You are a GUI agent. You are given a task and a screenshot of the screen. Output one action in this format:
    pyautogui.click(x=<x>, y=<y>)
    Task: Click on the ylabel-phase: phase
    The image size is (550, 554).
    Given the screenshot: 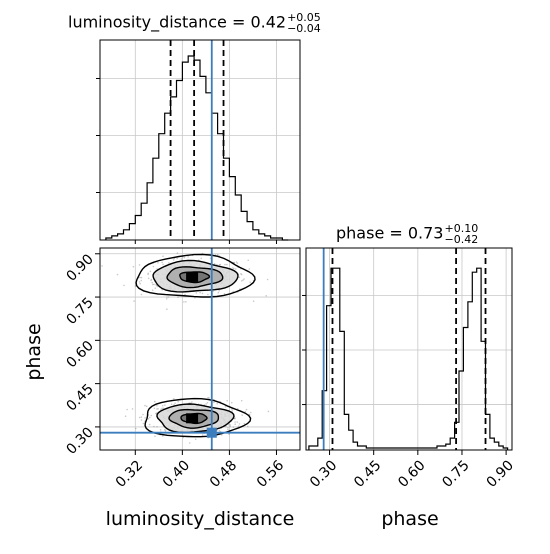 What is the action you would take?
    pyautogui.click(x=34, y=351)
    